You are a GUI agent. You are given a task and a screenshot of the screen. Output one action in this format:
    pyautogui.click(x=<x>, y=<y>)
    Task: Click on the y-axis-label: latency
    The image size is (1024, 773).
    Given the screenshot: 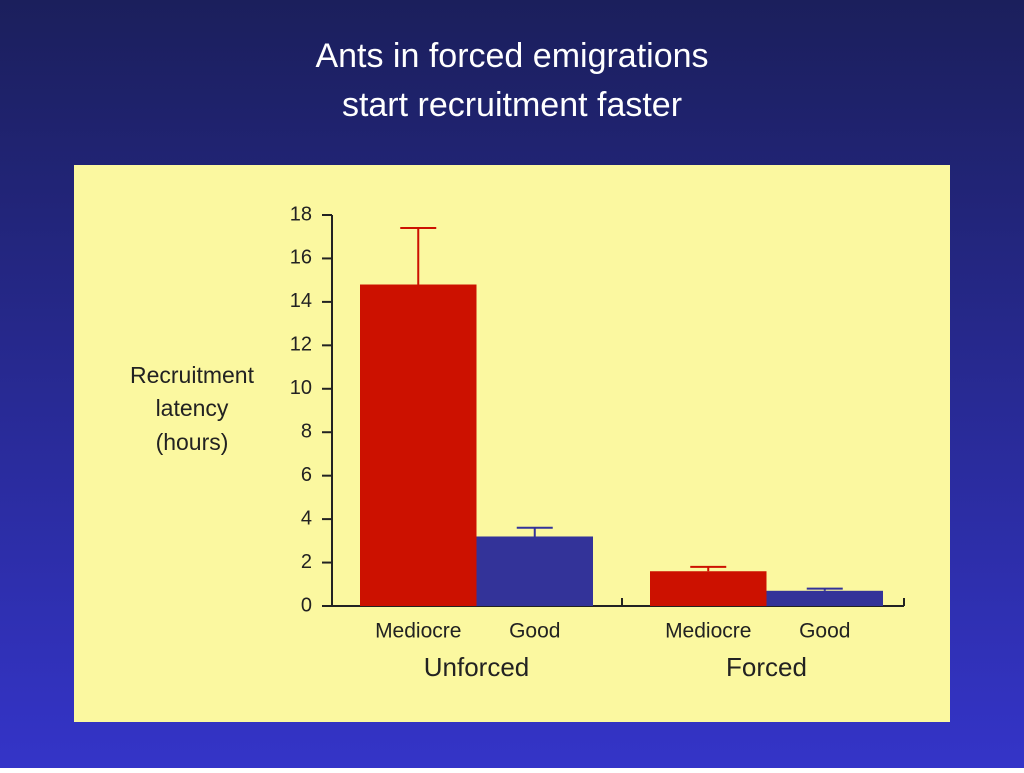 What is the action you would take?
    pyautogui.click(x=192, y=408)
    